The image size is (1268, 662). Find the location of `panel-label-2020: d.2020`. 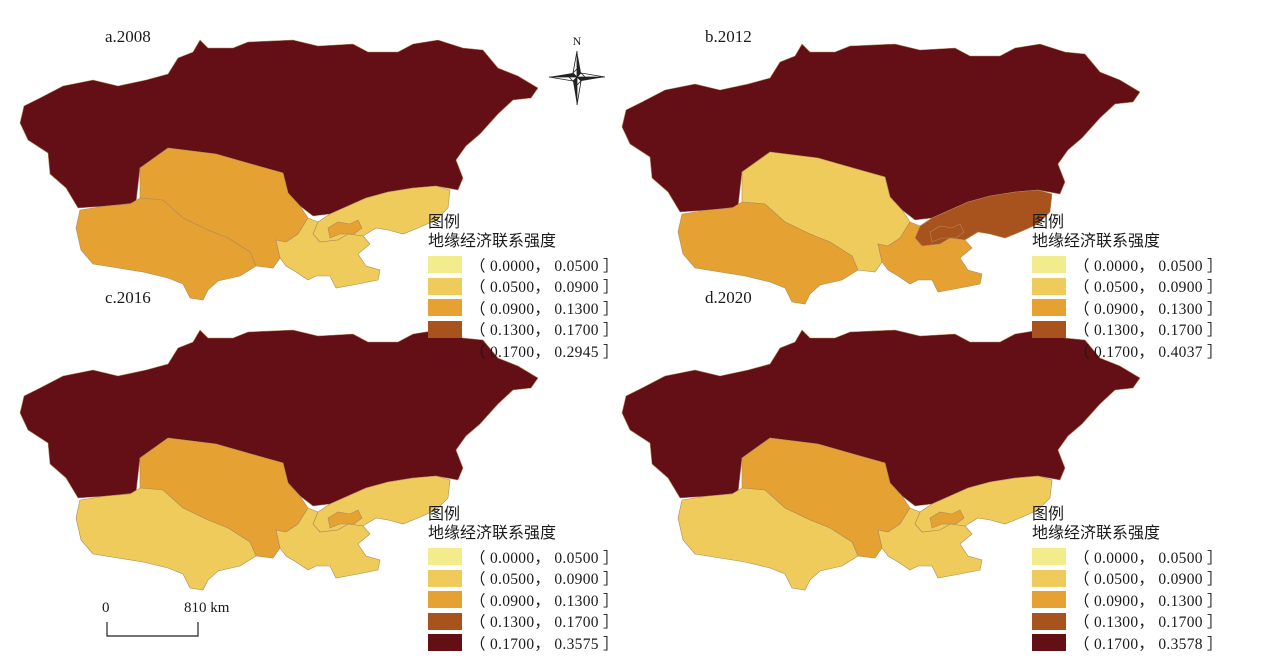

panel-label-2020: d.2020 is located at coordinates (728, 297).